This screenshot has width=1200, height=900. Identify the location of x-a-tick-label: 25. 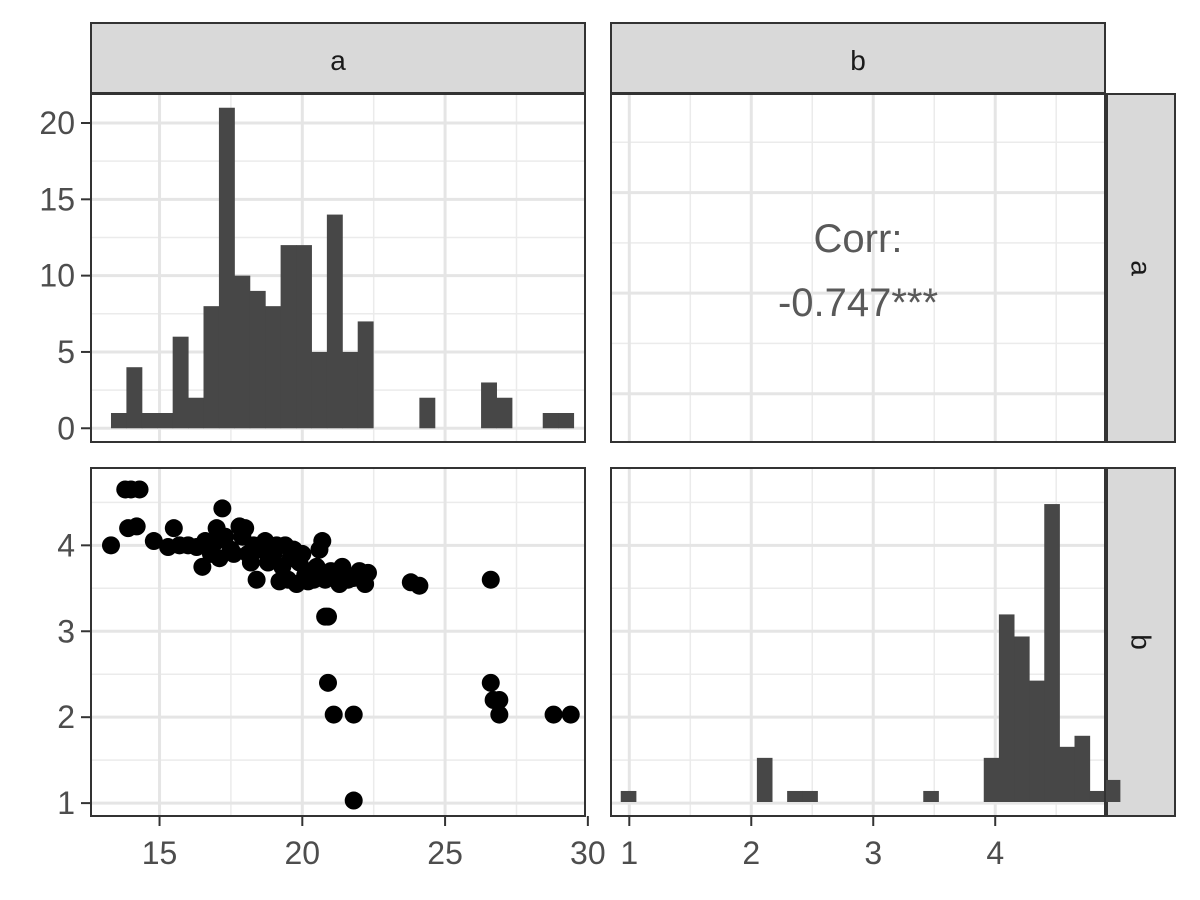
(445, 853).